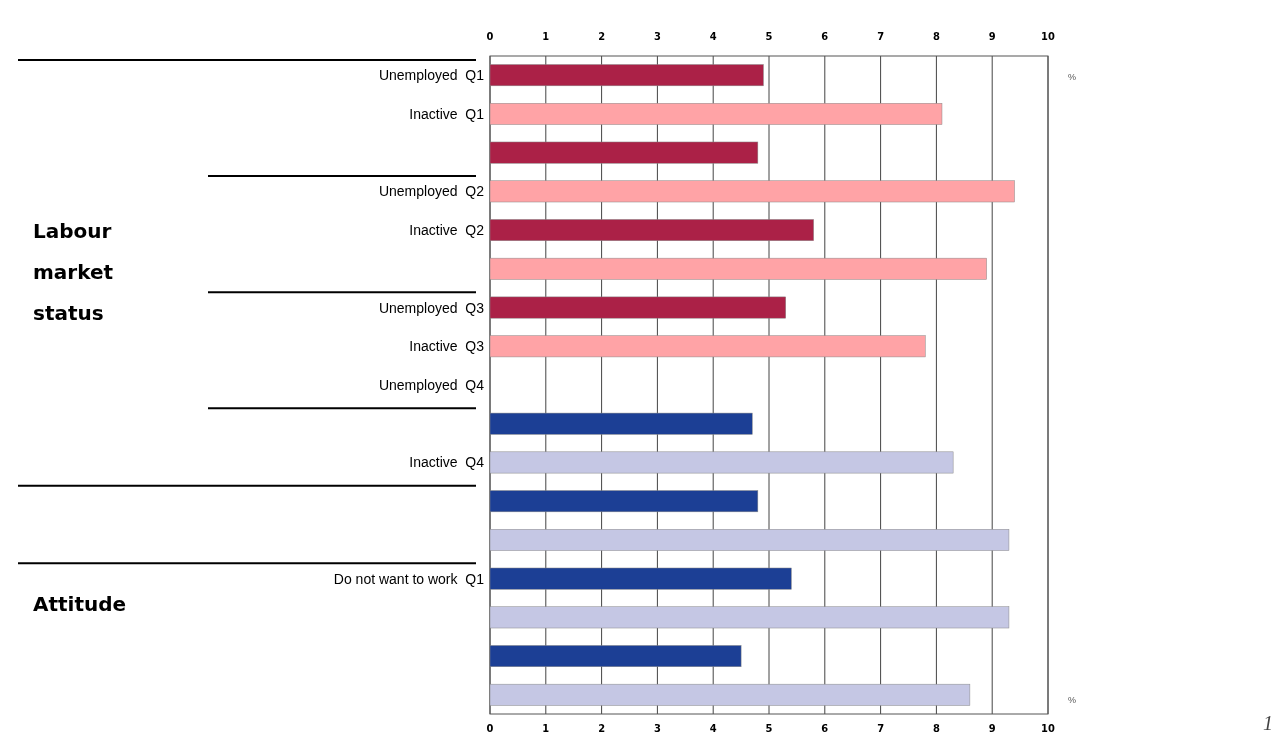 This screenshot has height=742, width=1282. I want to click on x2-tick-label: 2, so click(602, 36).